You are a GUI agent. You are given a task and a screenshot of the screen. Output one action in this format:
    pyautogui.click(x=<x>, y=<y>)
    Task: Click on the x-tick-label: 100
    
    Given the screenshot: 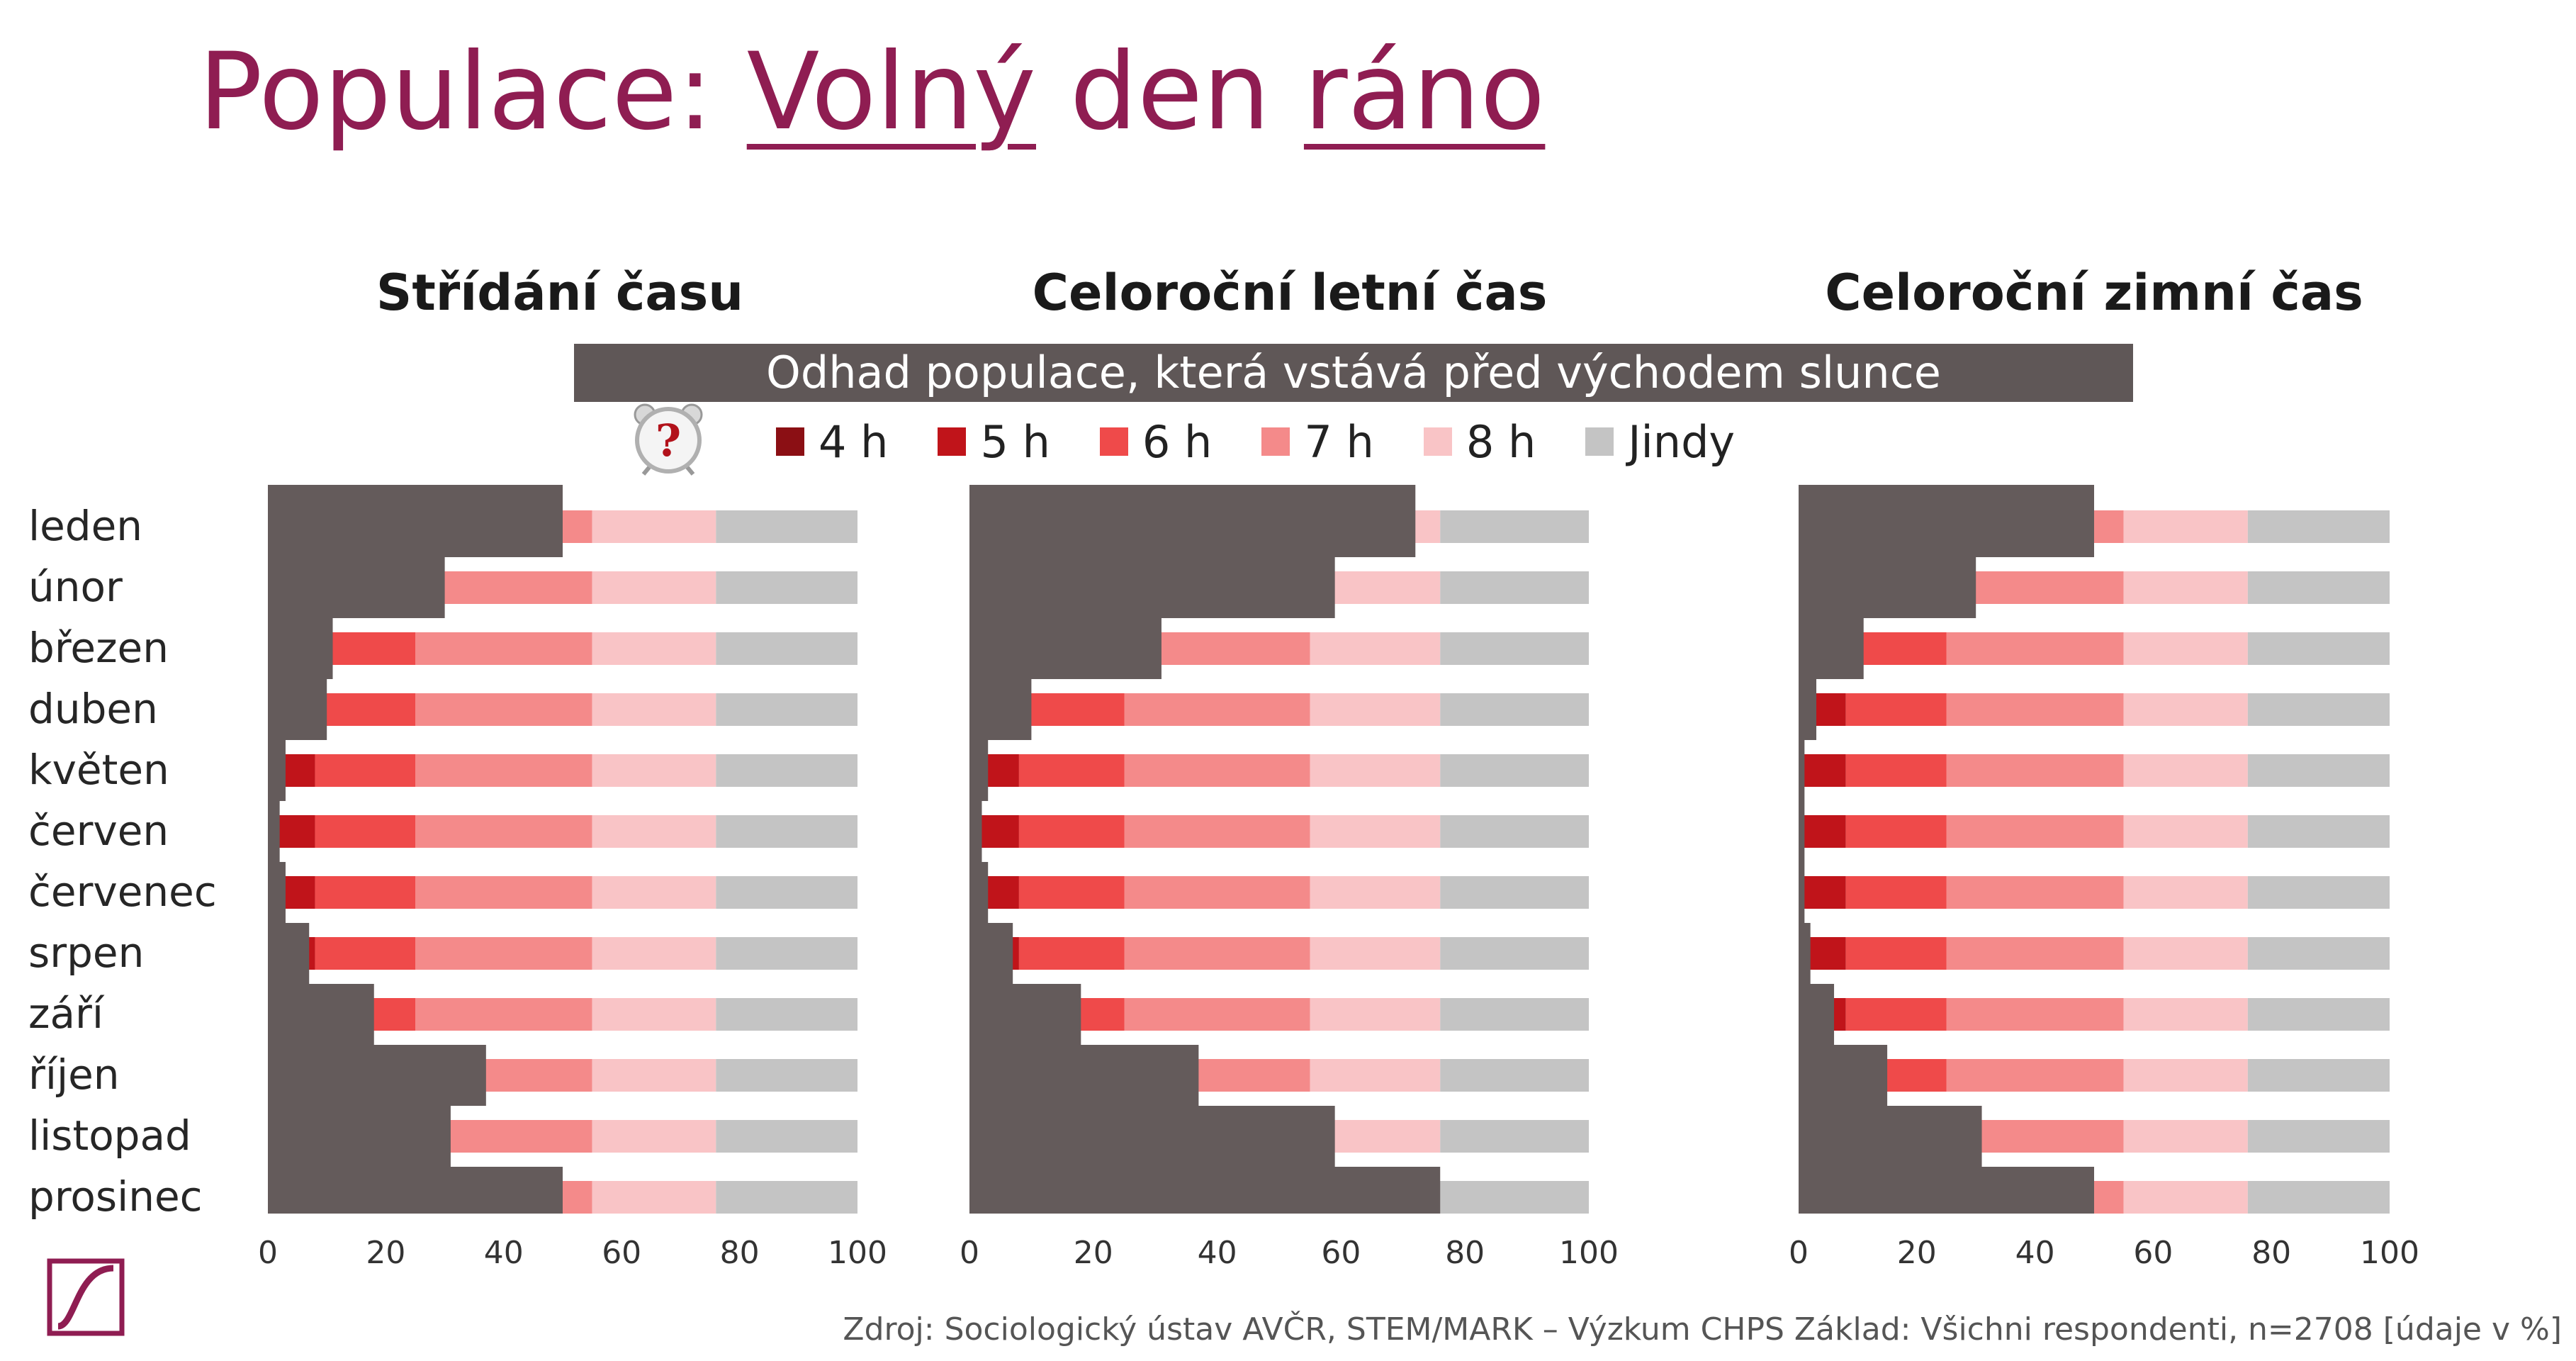 What is the action you would take?
    pyautogui.click(x=2389, y=1253)
    